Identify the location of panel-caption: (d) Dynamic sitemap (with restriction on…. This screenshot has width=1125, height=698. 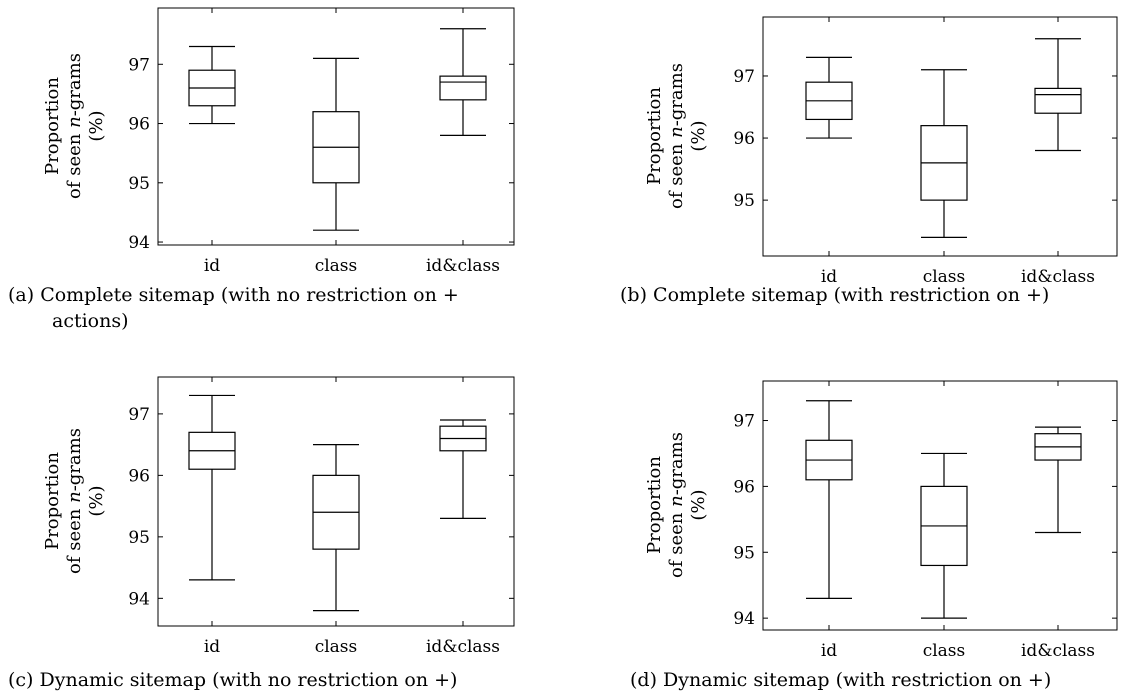
(840, 680).